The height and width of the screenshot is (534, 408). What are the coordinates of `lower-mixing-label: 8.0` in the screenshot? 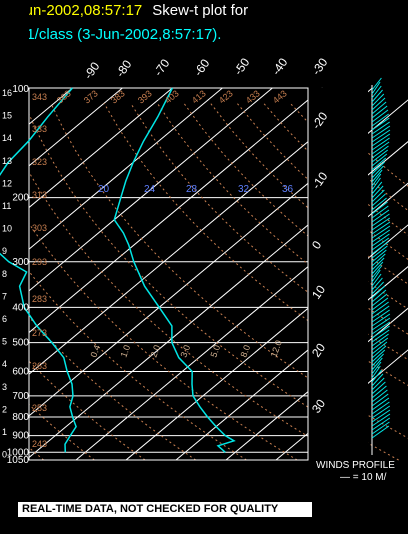 It's located at (245, 351).